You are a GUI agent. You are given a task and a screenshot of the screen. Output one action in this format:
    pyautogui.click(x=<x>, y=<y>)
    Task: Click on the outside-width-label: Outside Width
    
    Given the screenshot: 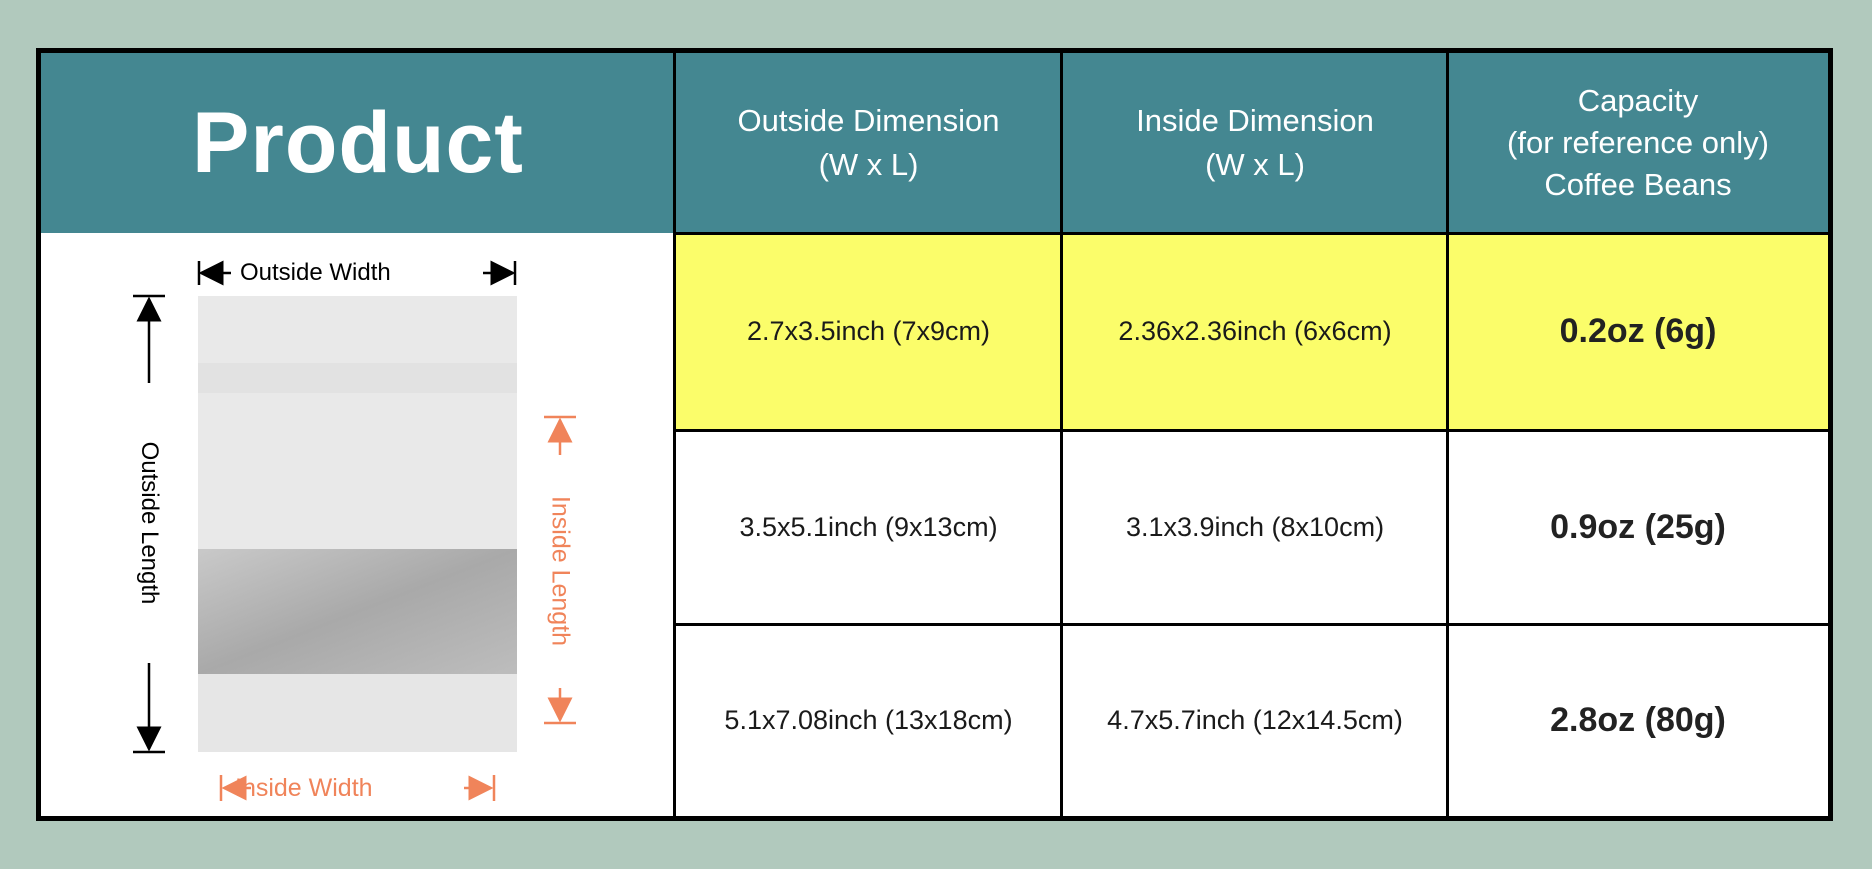 What is the action you would take?
    pyautogui.click(x=315, y=272)
    